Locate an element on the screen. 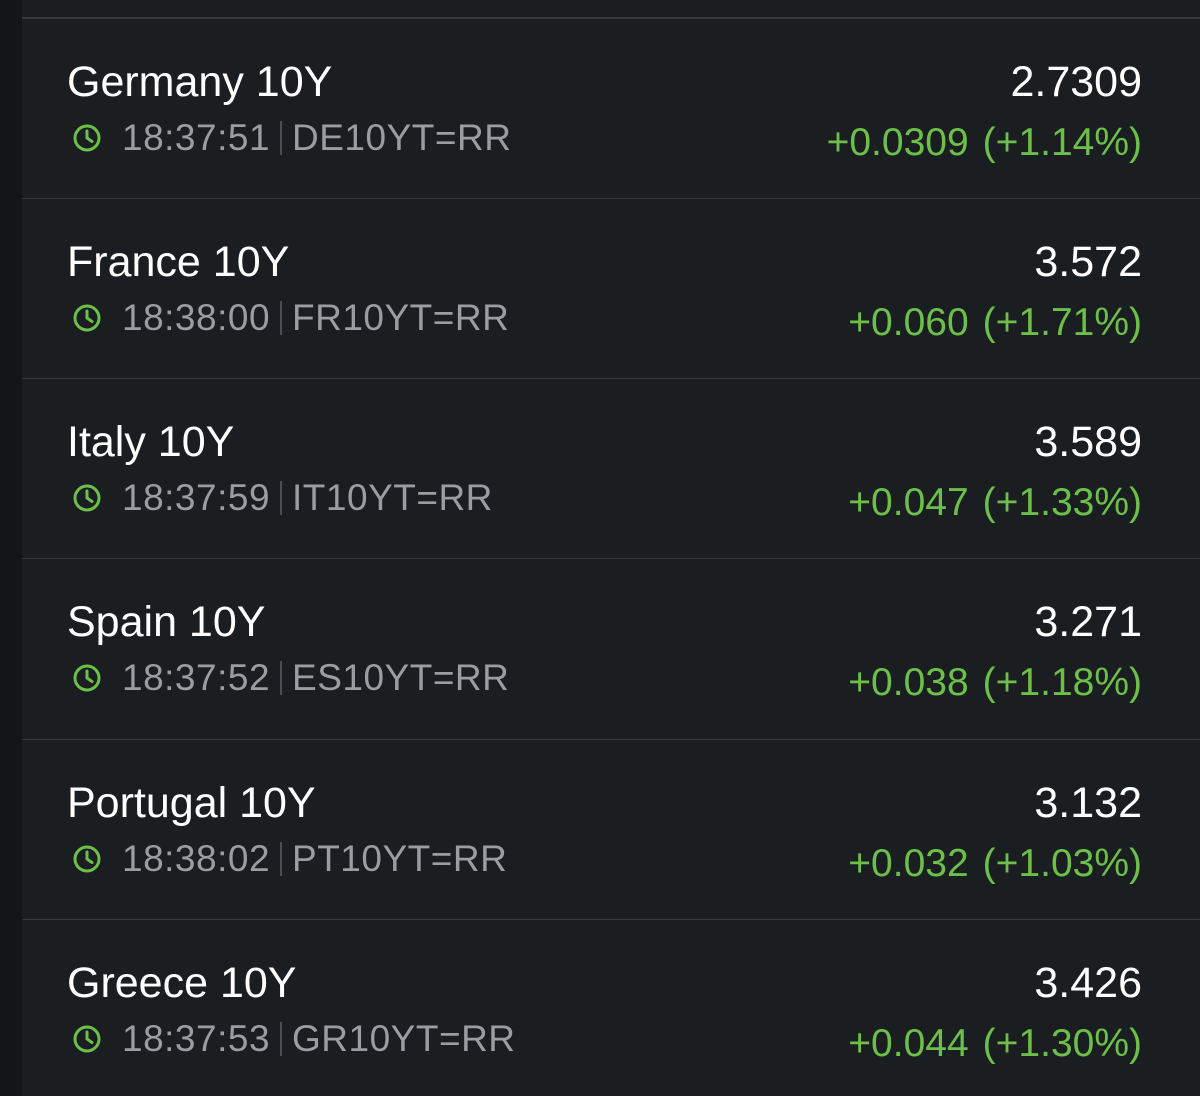  net-change: +0.038 is located at coordinates (908, 682).